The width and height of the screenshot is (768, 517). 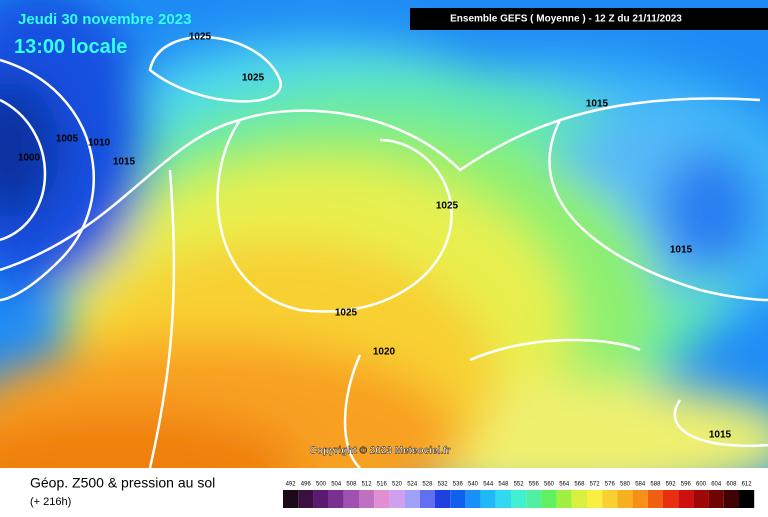 What do you see at coordinates (382, 485) in the screenshot?
I see `scale-label: 516` at bounding box center [382, 485].